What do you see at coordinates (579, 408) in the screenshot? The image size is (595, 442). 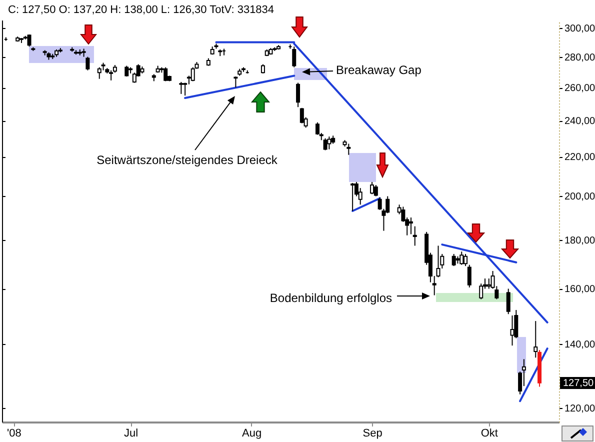 I see `y-tick-label: 120,00` at bounding box center [579, 408].